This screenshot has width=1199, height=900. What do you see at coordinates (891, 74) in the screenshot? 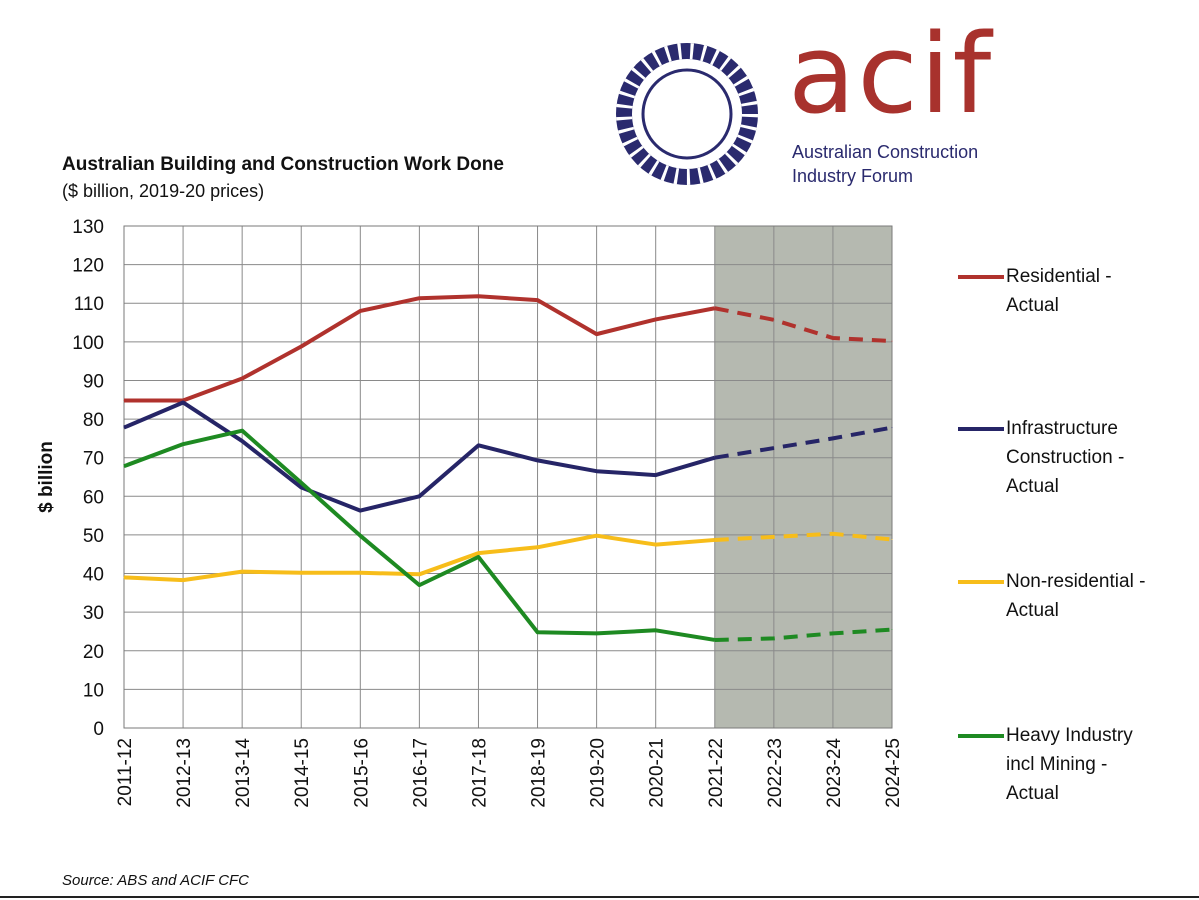
I see `logo-word: acif` at bounding box center [891, 74].